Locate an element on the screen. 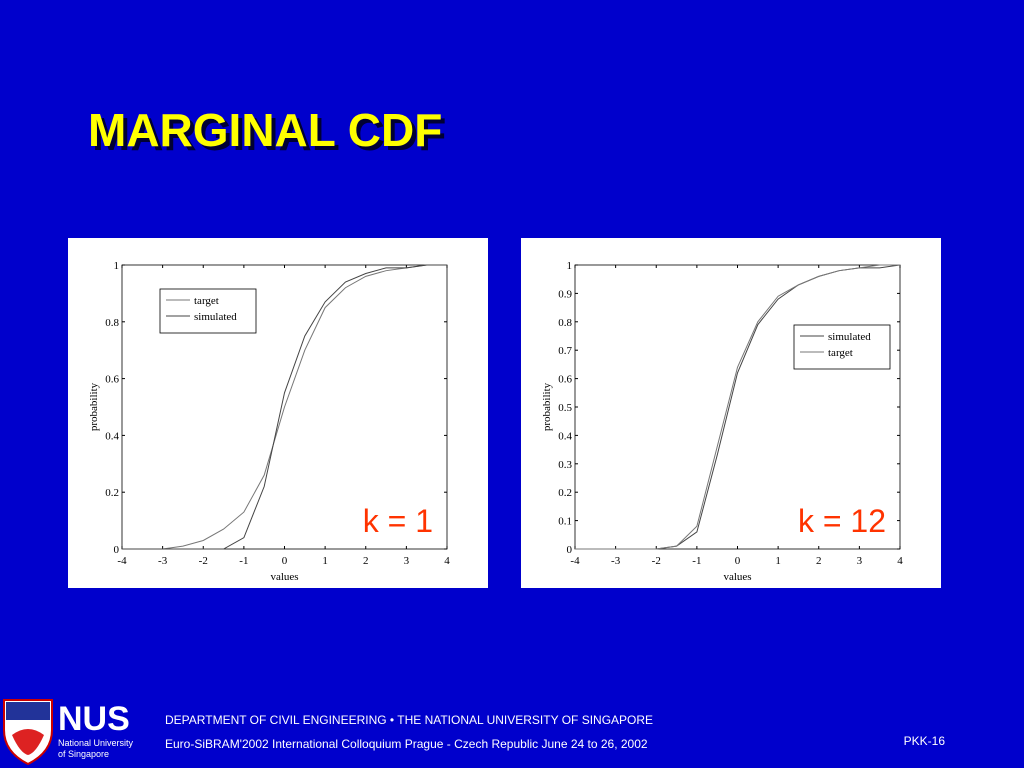  logo-lion is located at coordinates (28, 742).